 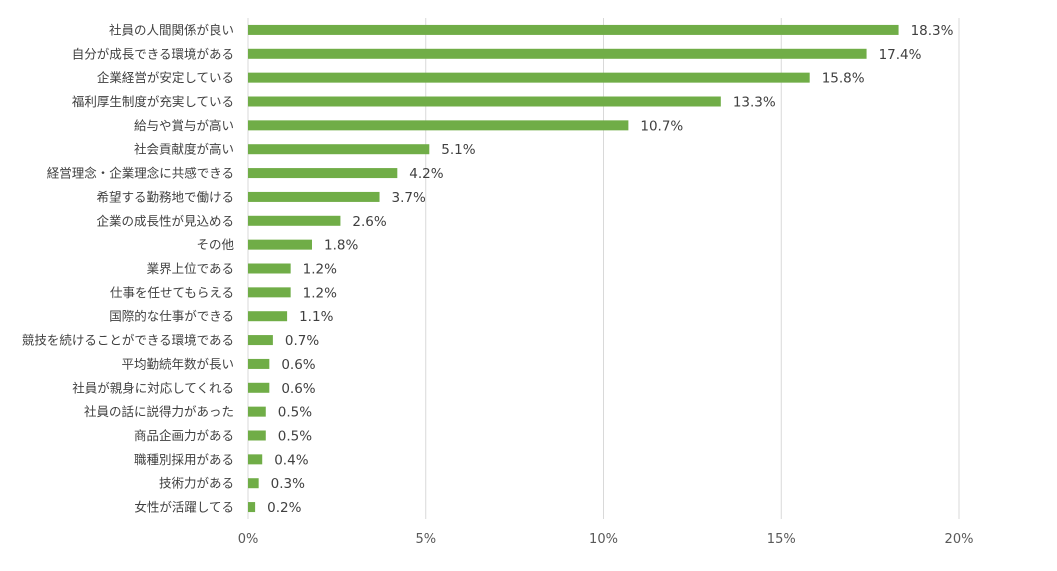 I want to click on category-label: 業界上位である, so click(x=190, y=268).